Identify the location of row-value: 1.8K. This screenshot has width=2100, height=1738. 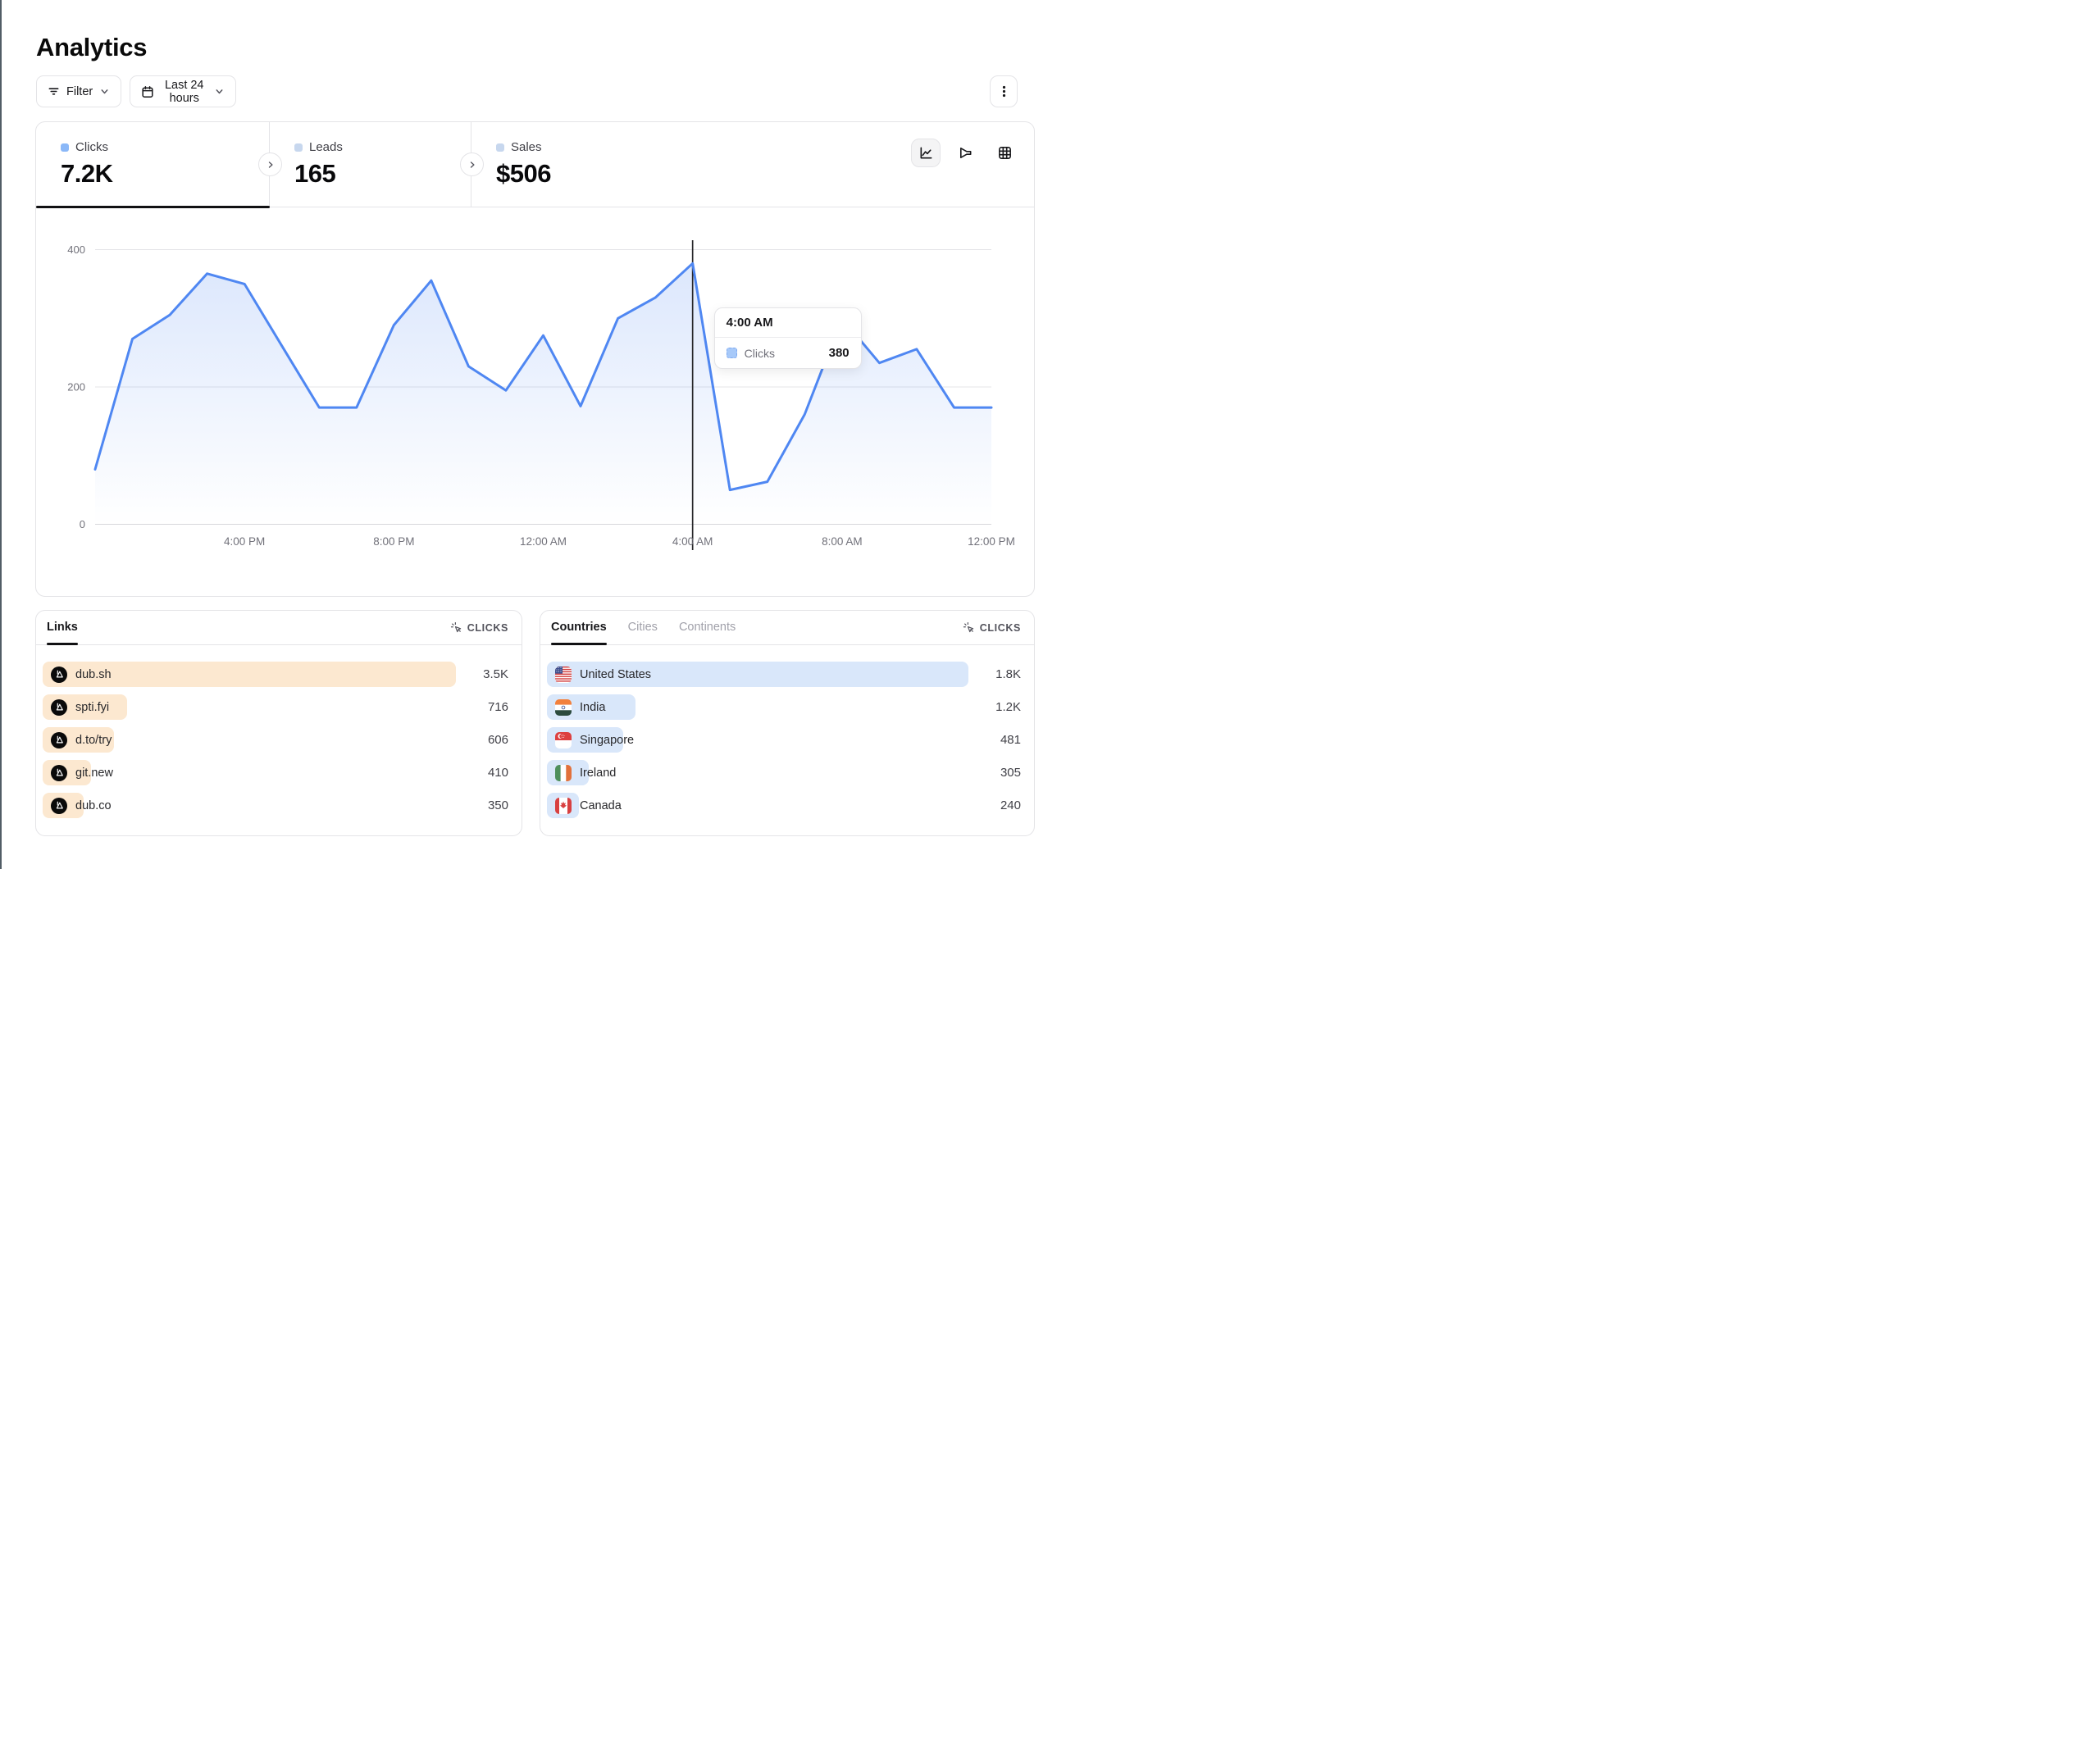
(1008, 674).